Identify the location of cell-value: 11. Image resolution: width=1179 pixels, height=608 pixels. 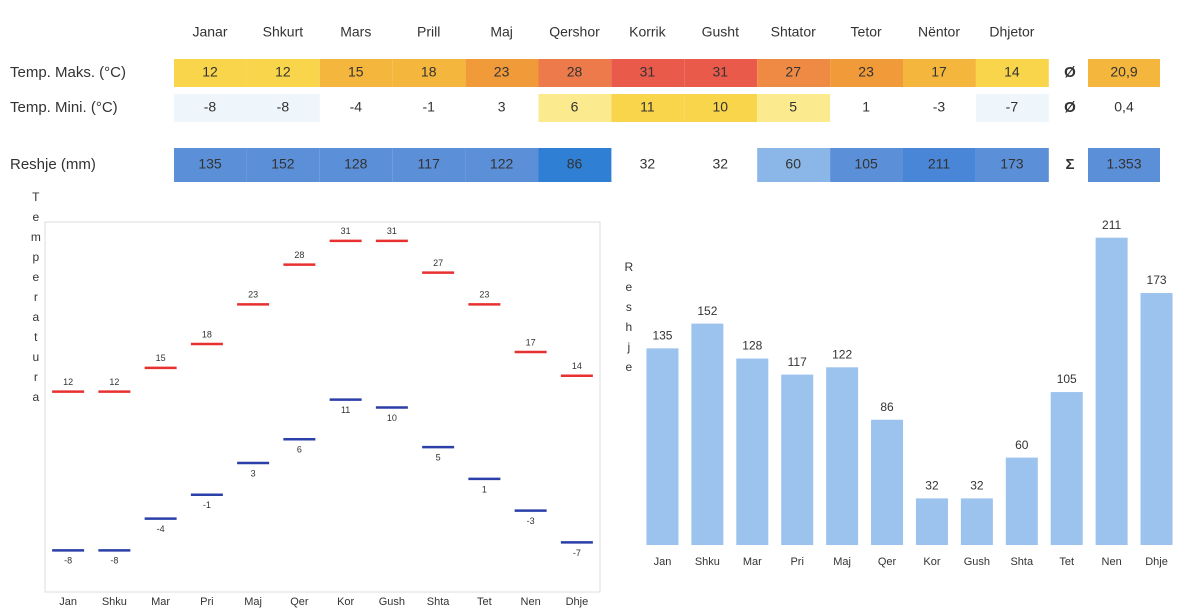
(647, 107).